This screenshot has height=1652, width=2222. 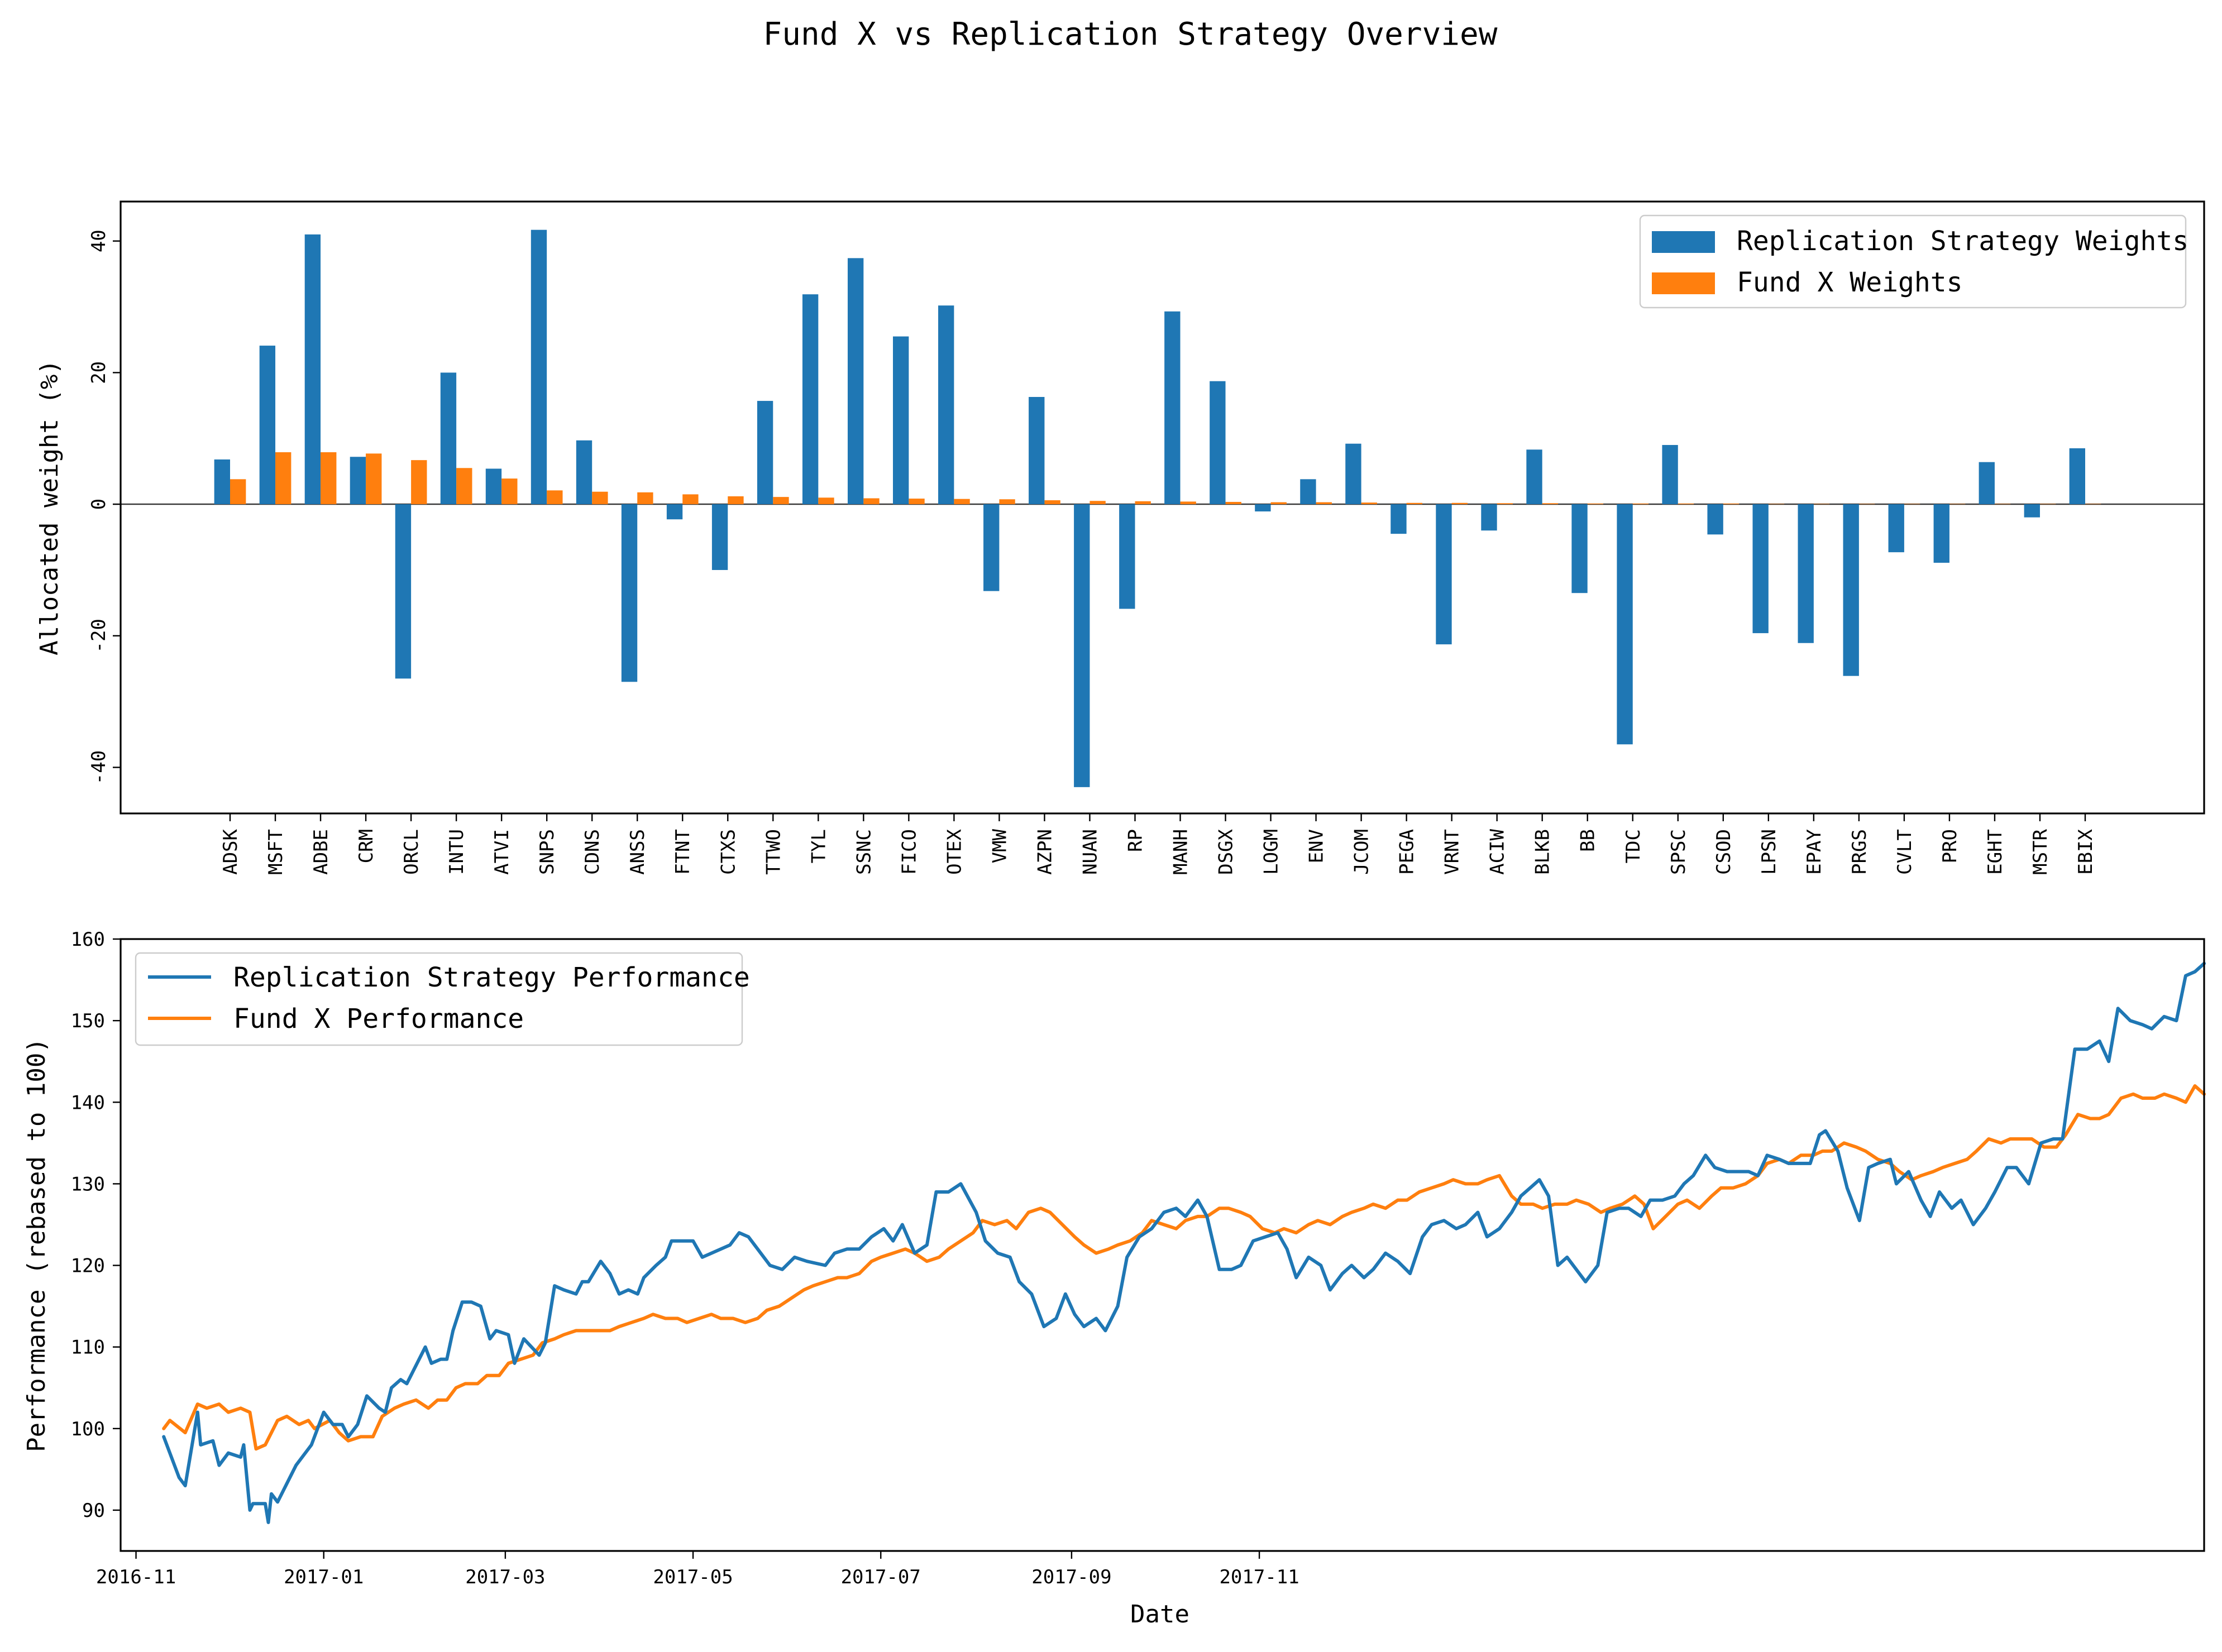 I want to click on x-tick-label-jcom: JCOM, so click(x=1362, y=852).